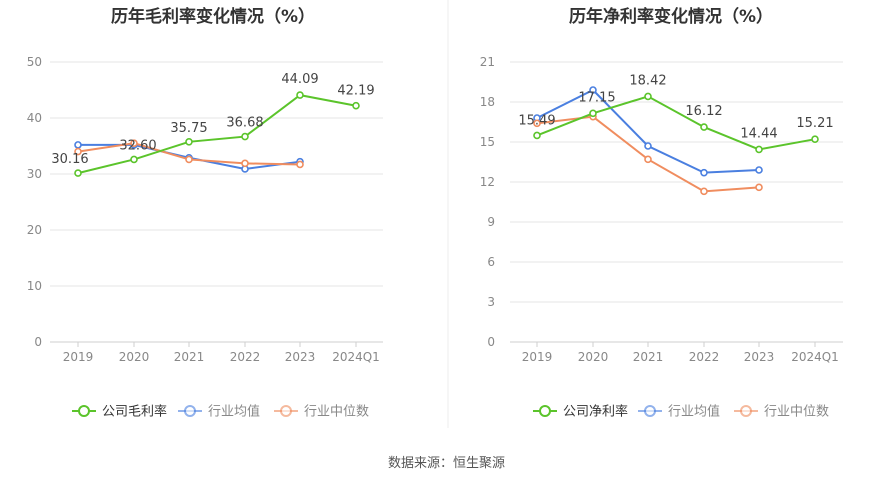 The width and height of the screenshot is (893, 481). Describe the element at coordinates (34, 62) in the screenshot. I see `y-tick-label: 50` at that location.